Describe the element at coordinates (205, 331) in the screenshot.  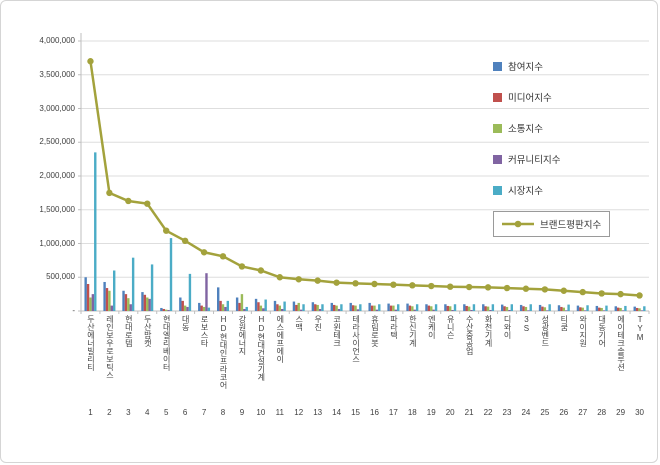
I see `category-label: 로보스타` at that location.